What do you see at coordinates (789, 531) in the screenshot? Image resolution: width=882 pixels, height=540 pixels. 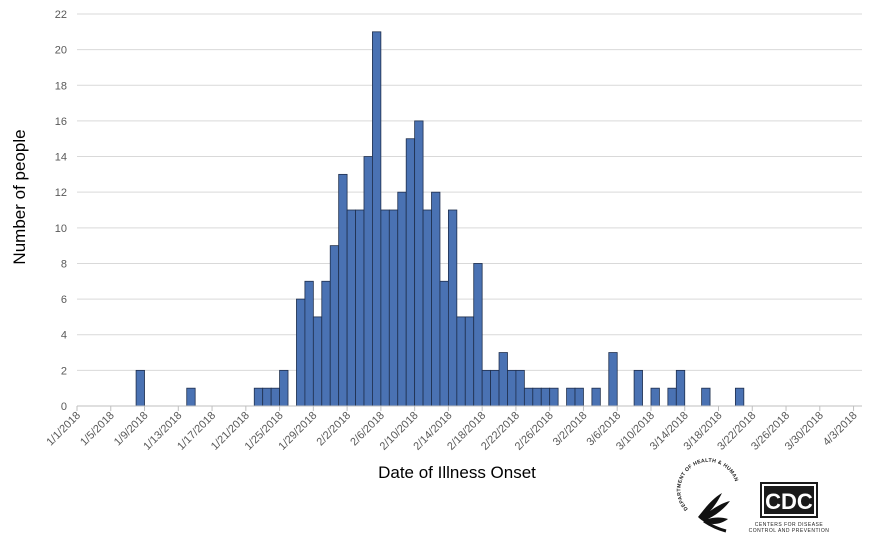 I see `svg-text: CONTROL AND PREVENTION` at bounding box center [789, 531].